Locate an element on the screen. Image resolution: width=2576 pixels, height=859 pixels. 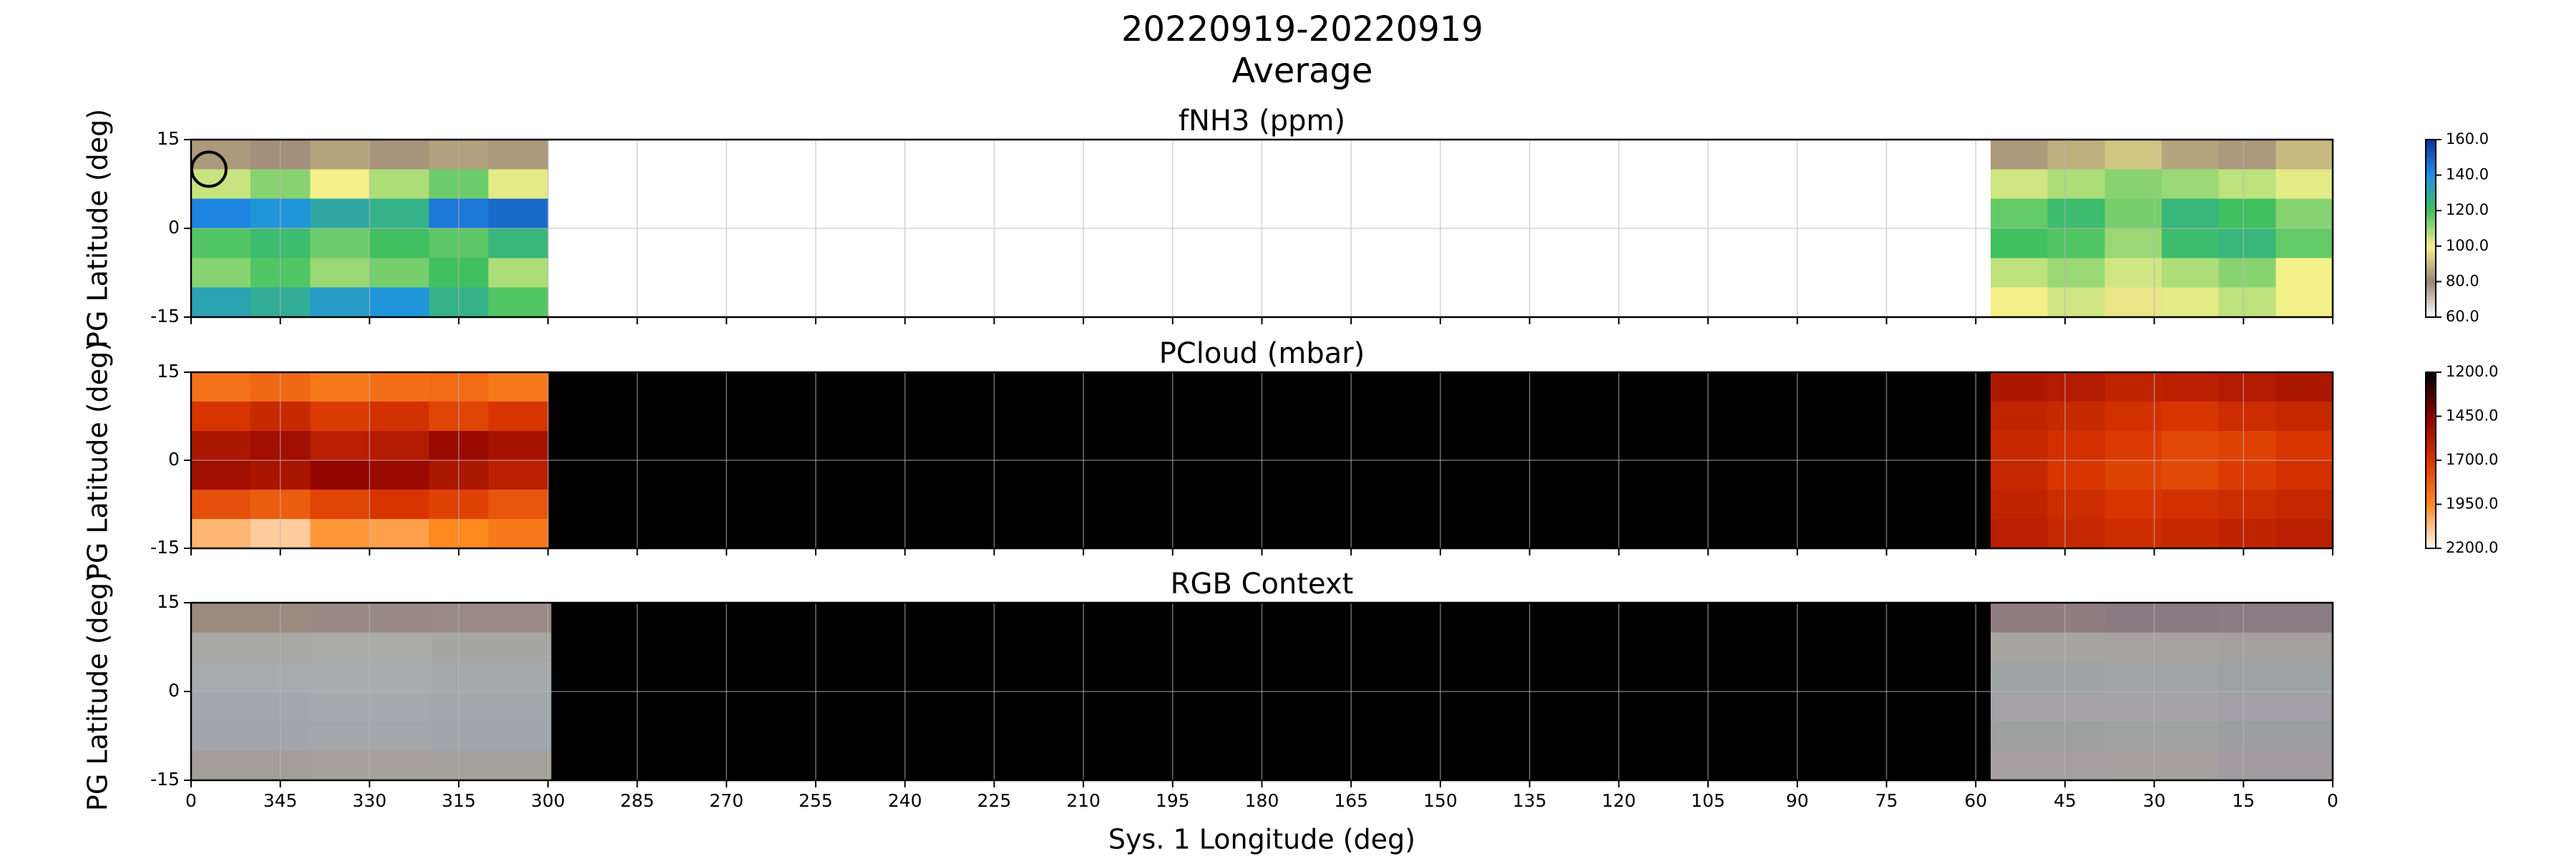
x-tick-label: 300 is located at coordinates (548, 800).